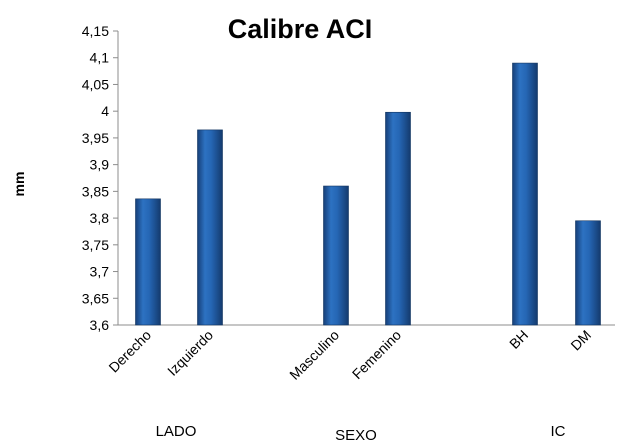 Image resolution: width=619 pixels, height=444 pixels. I want to click on bar-femenino, so click(398, 218).